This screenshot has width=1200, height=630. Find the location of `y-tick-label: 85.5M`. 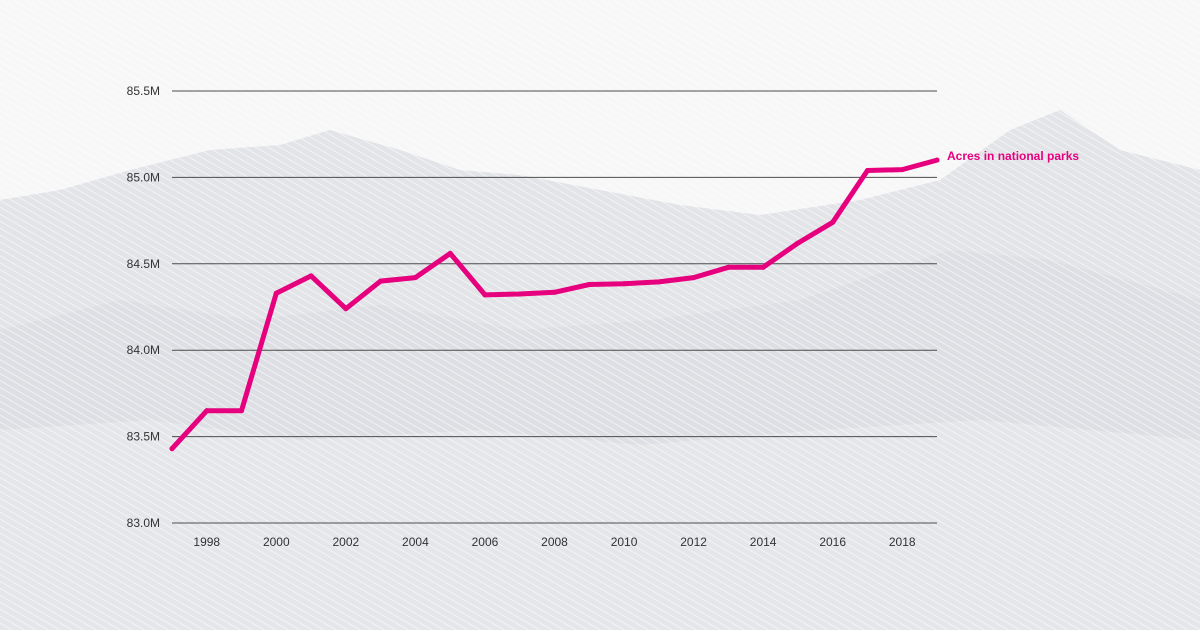

y-tick-label: 85.5M is located at coordinates (143, 91).